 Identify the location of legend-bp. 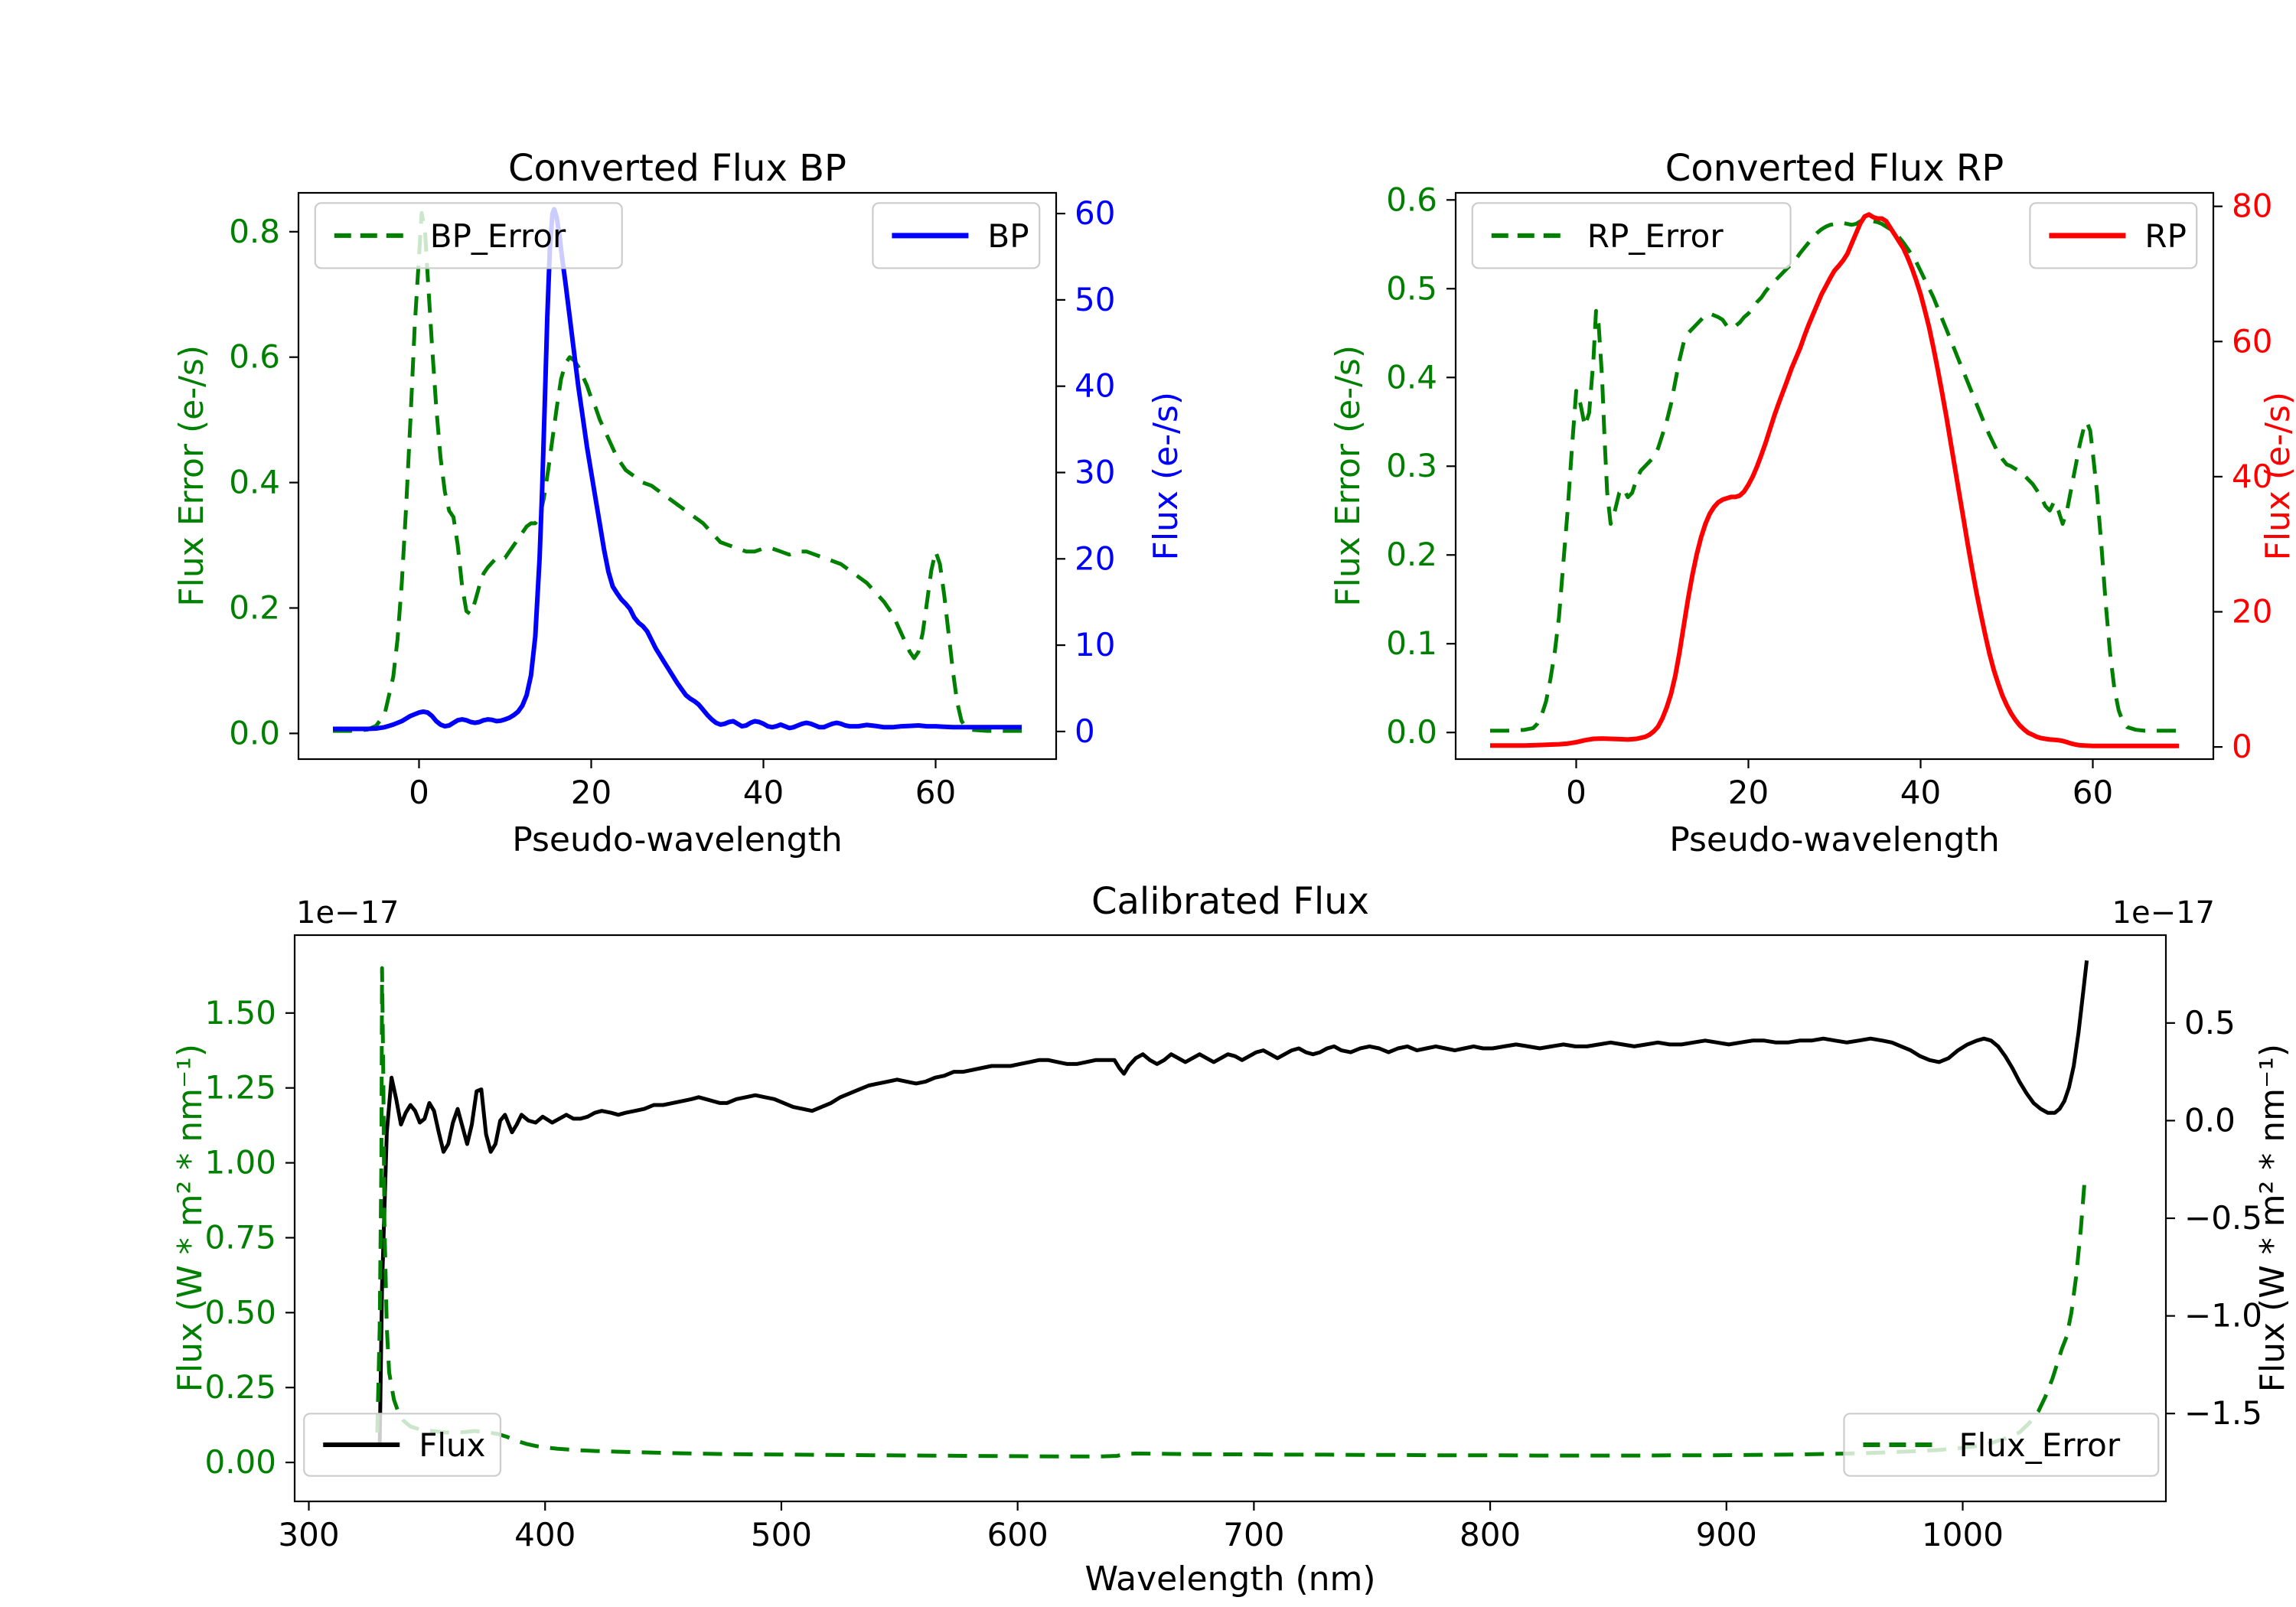
(956, 235).